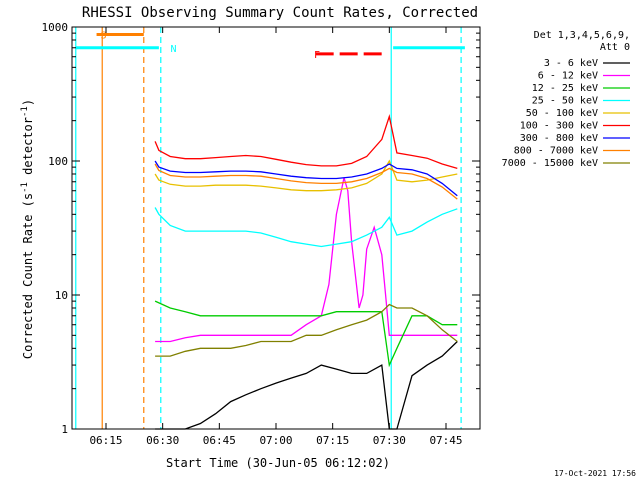  I want to click on y-axis-label-main: Corrected Count Rate (s, so click(28, 276).